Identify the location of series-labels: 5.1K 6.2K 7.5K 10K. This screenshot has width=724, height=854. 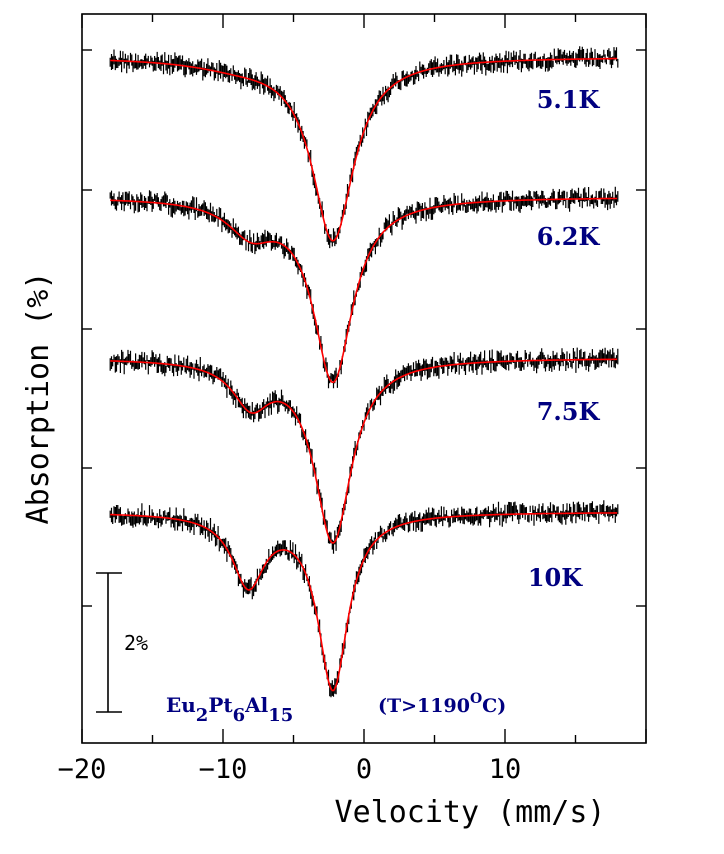
(564, 338).